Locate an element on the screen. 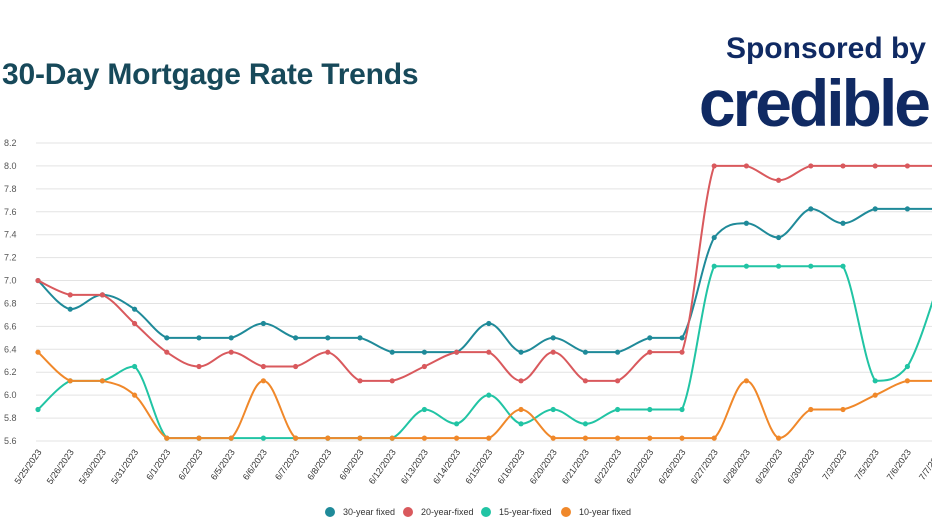  x-tick-label: 6/26/2023 is located at coordinates (671, 466).